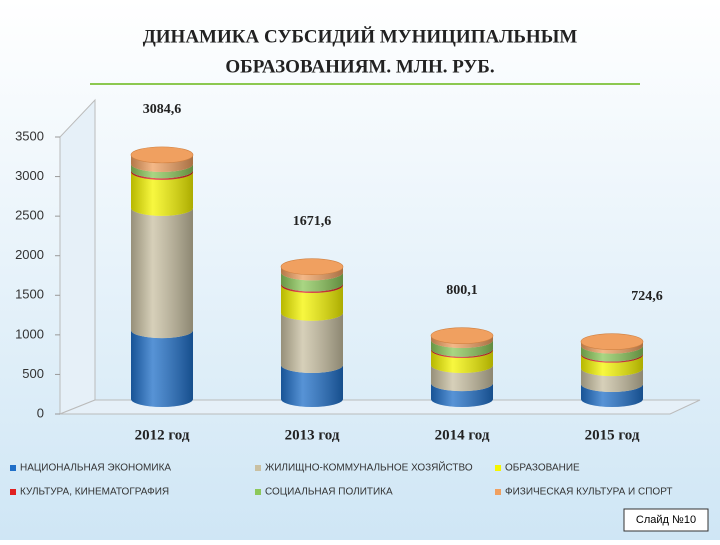 This screenshot has height=545, width=720. What do you see at coordinates (612, 435) in the screenshot?
I see `x-tick-label: 2015 год` at bounding box center [612, 435].